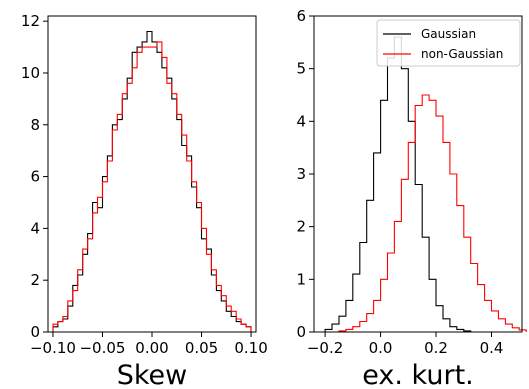 The image size is (529, 389). Describe the element at coordinates (35, 177) in the screenshot. I see `skew-y-tick-label: 6` at that location.